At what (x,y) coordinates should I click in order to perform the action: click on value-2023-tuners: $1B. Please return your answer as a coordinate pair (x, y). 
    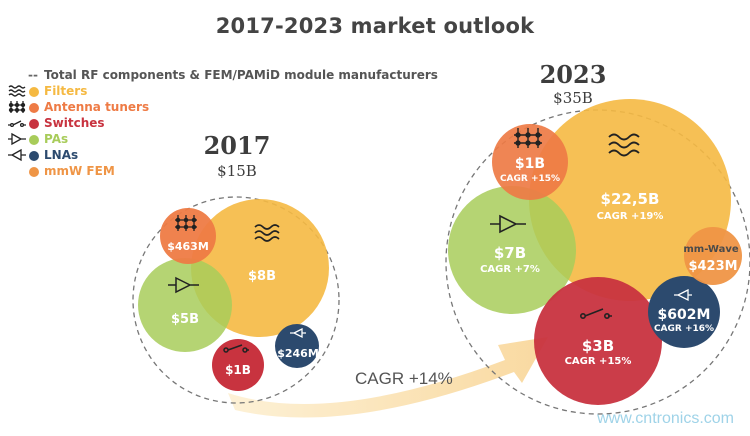
    Looking at the image, I should click on (530, 164).